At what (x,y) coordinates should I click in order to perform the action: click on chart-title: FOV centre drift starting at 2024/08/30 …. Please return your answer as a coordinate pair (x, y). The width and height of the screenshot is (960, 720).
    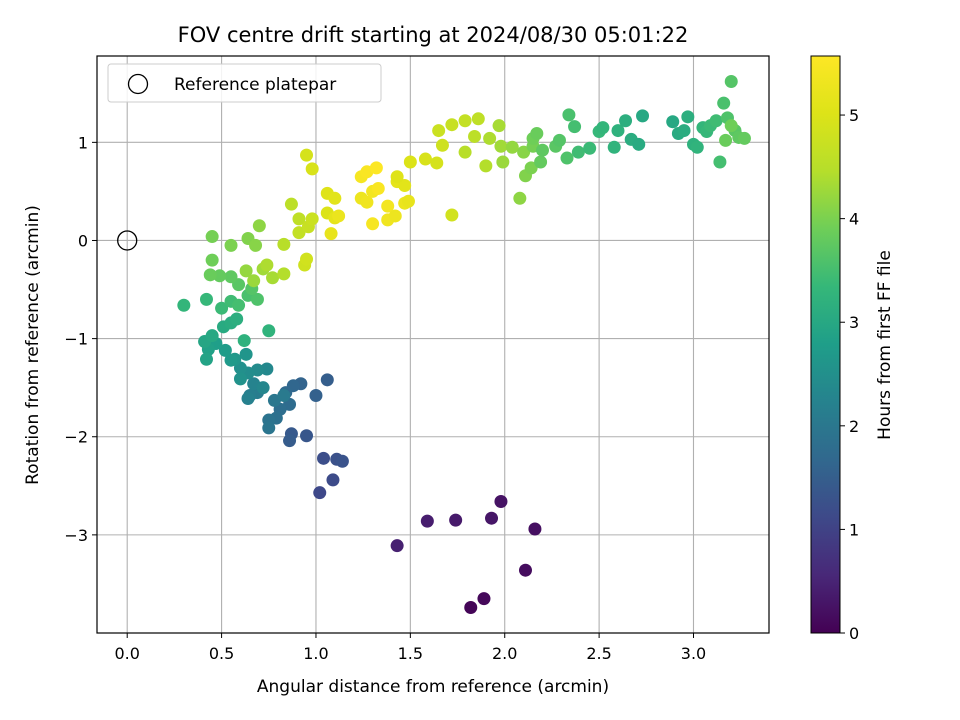
    Looking at the image, I should click on (433, 35).